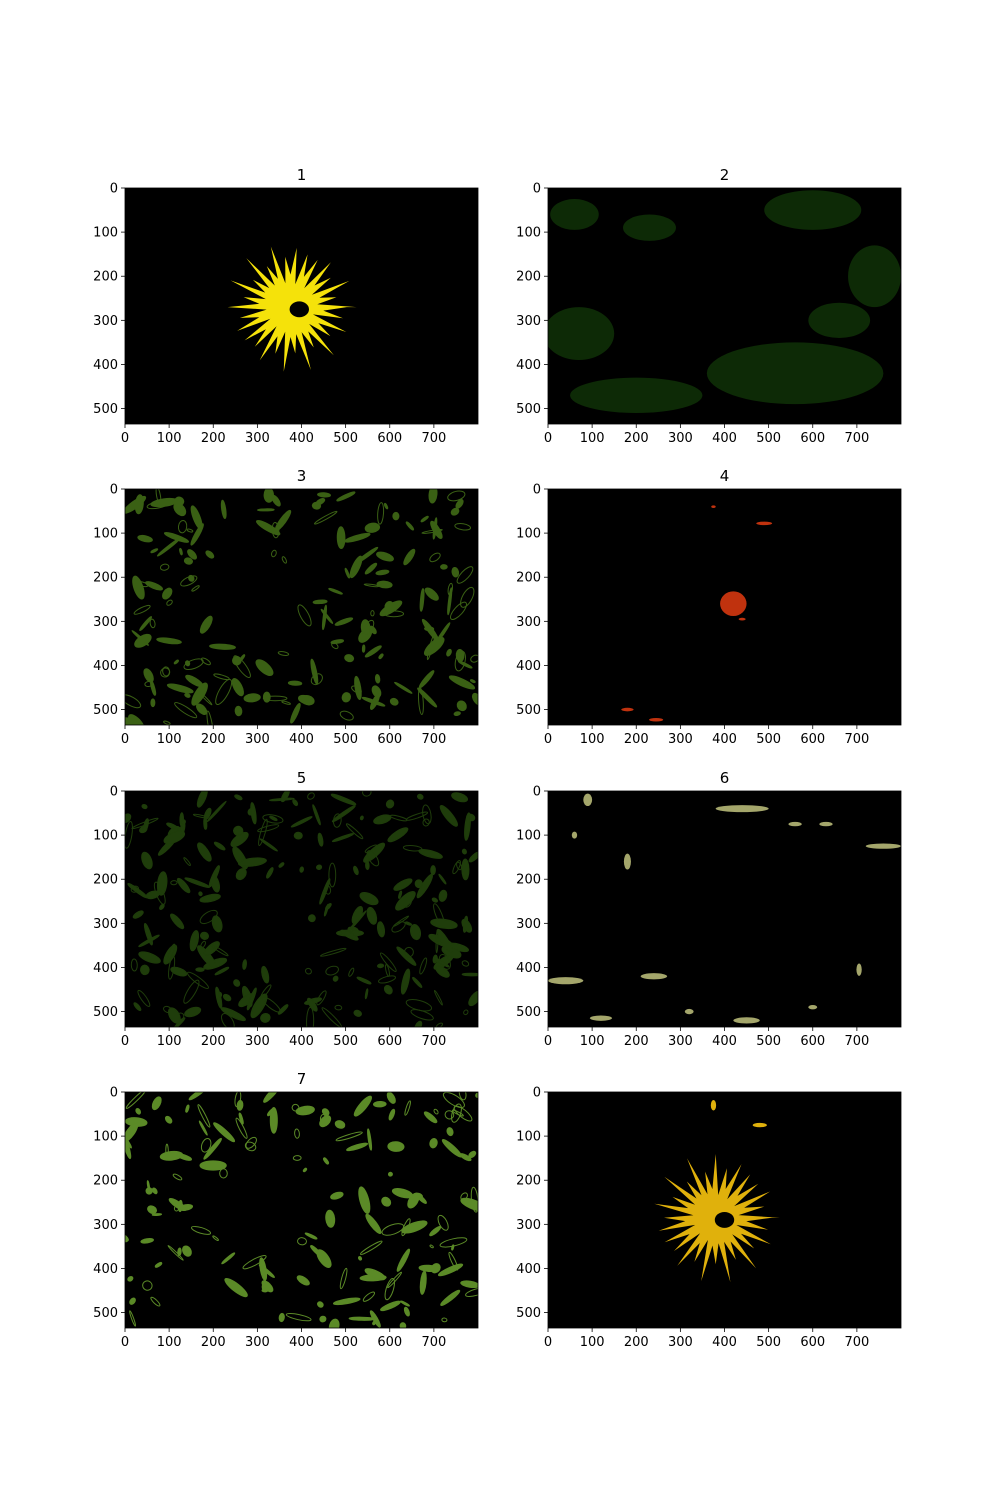 The width and height of the screenshot is (1000, 1500). Describe the element at coordinates (301, 438) in the screenshot. I see `x-tick-label: 400` at that location.